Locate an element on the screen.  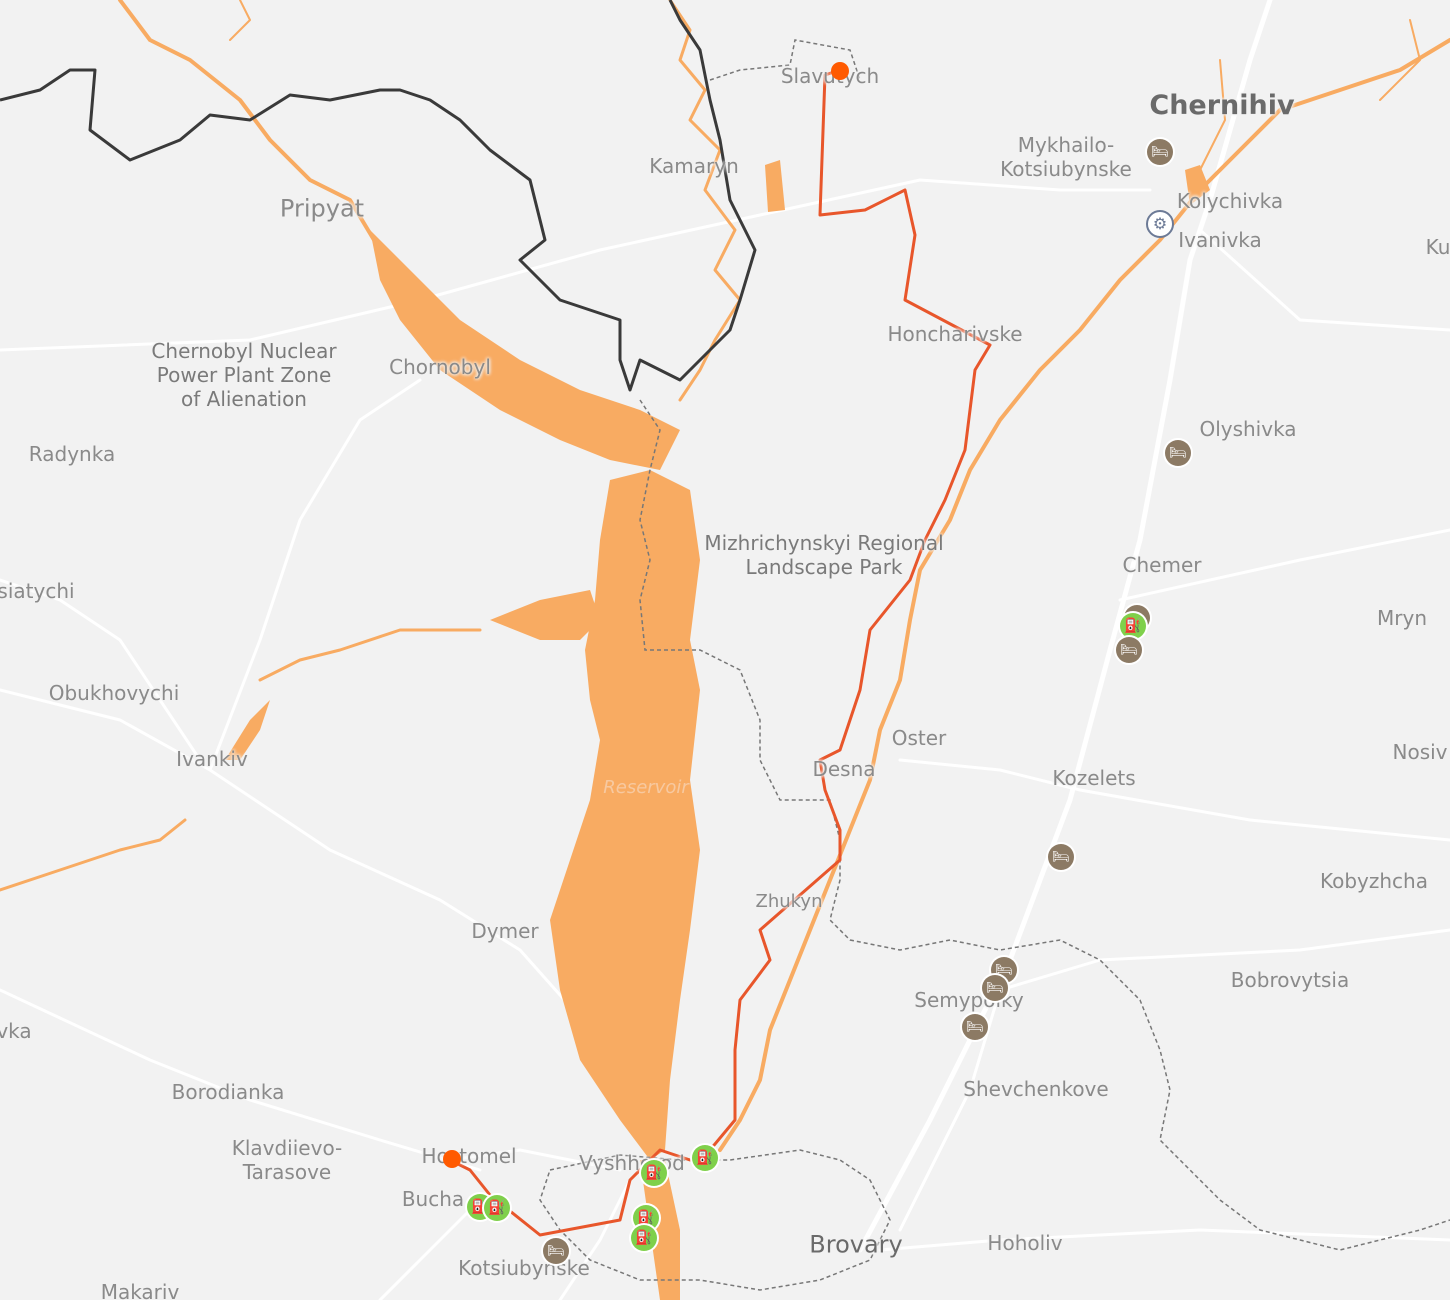
place-chornobyl: Chornobyl is located at coordinates (440, 367).